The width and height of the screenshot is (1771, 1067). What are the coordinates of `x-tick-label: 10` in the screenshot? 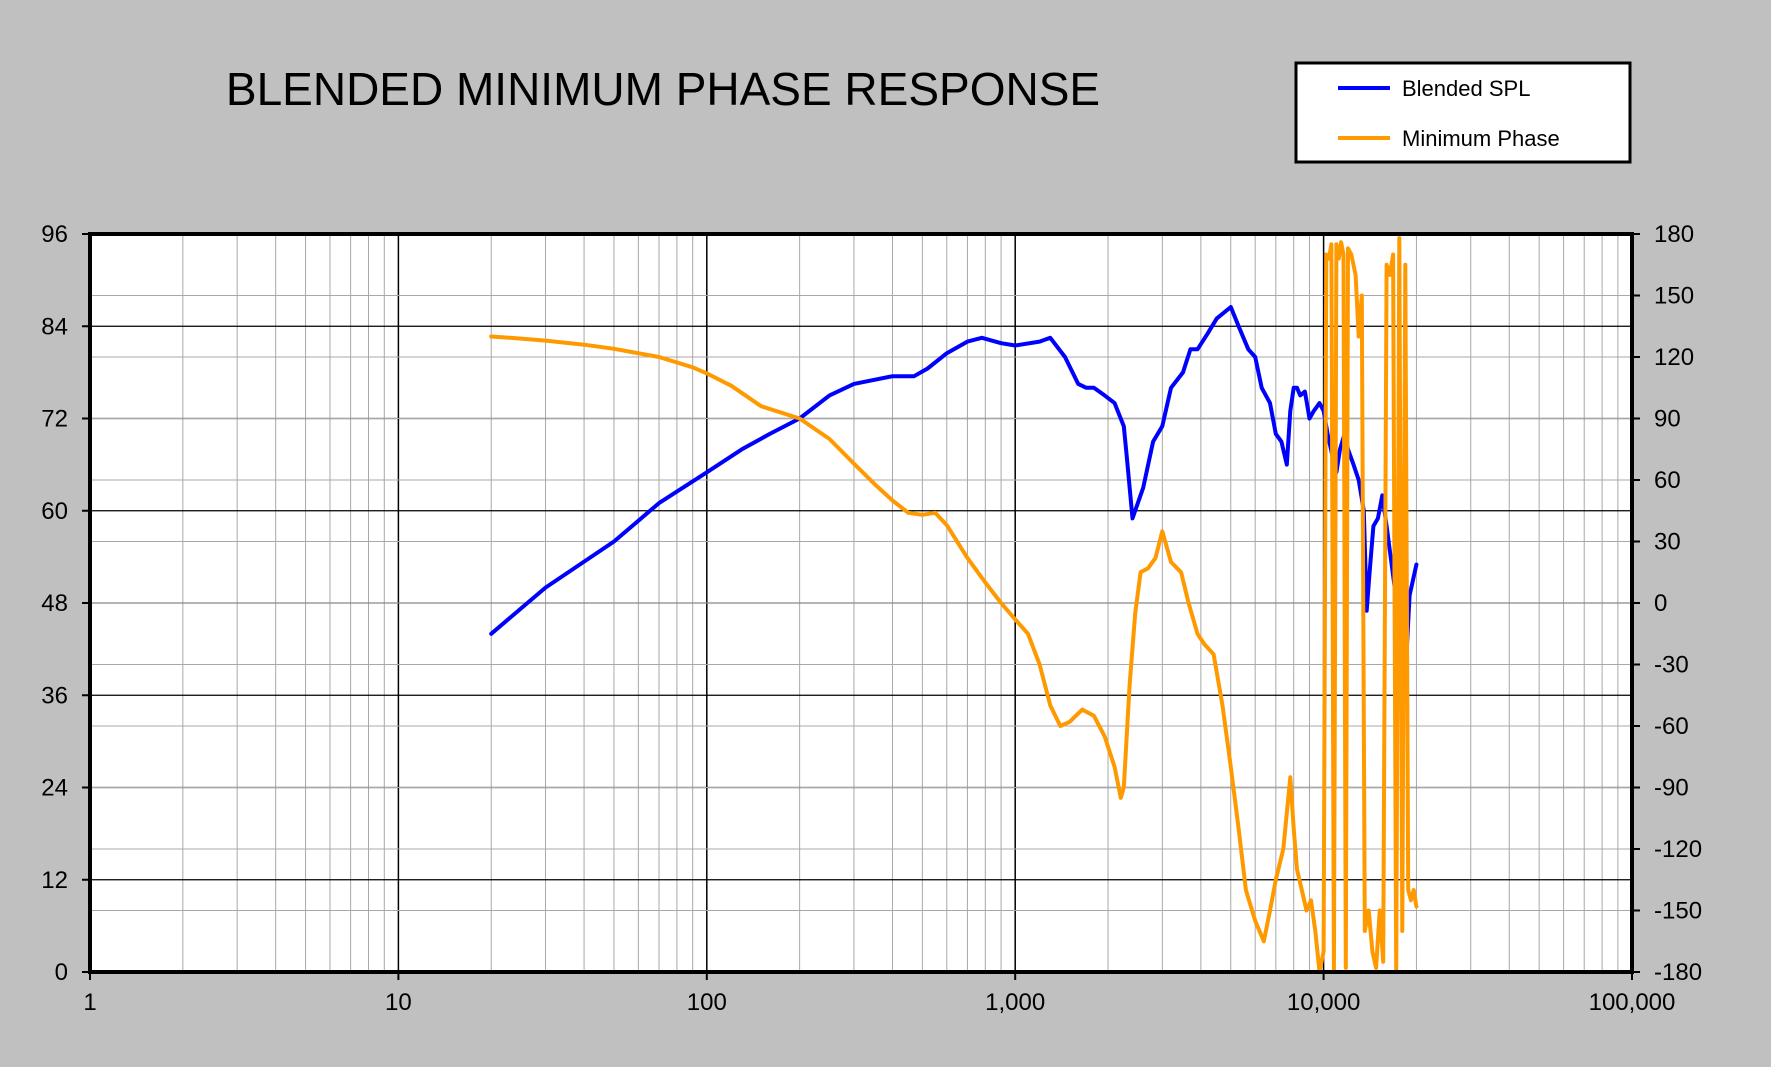 It's located at (398, 1002).